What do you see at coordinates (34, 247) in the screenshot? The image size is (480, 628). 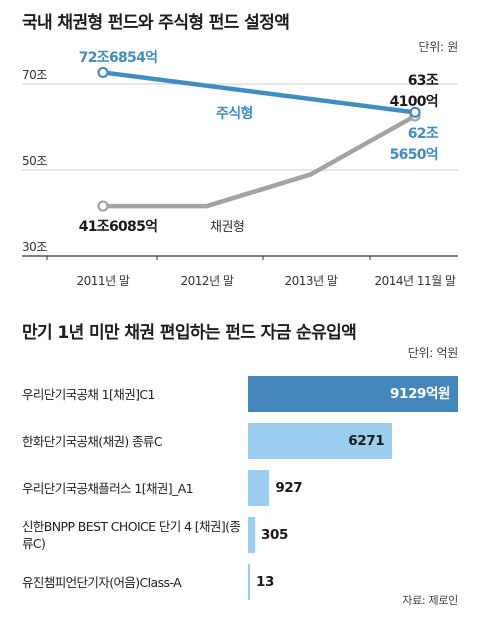 I see `y-tick-label: 30조` at bounding box center [34, 247].